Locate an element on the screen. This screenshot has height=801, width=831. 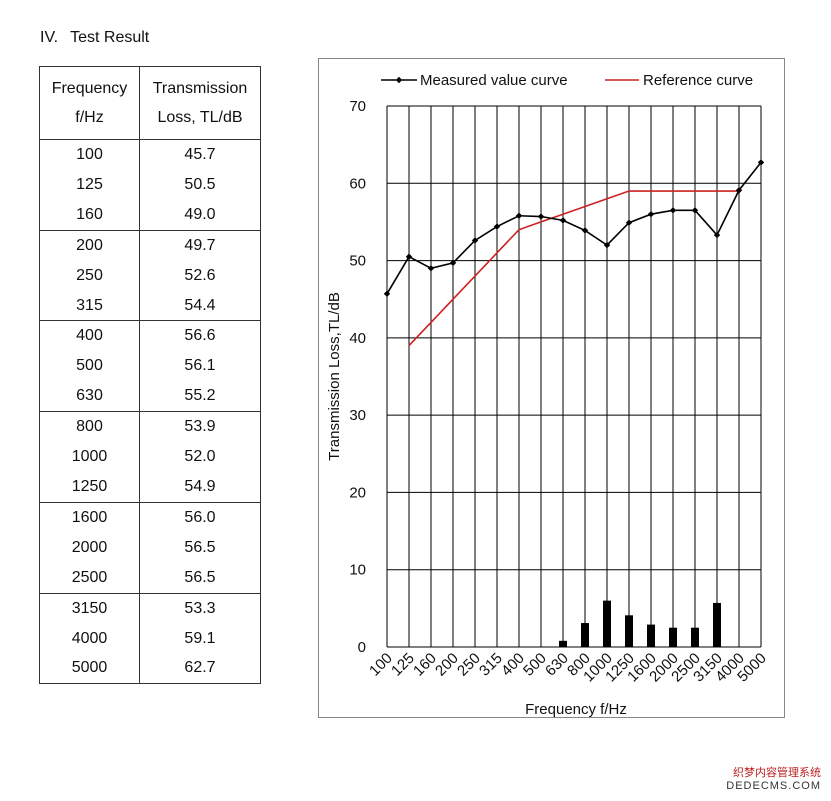
table-row: 2000 56.5 is located at coordinates (150, 547).